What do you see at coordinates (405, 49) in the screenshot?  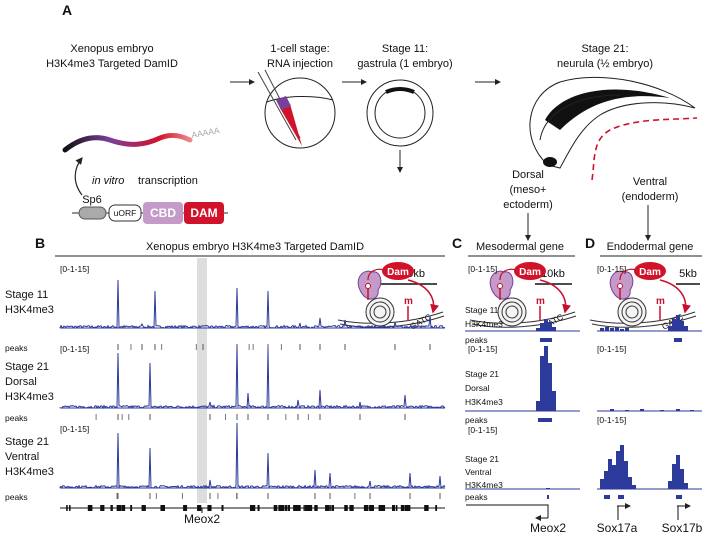 I see `stage-label: Stage 11:` at bounding box center [405, 49].